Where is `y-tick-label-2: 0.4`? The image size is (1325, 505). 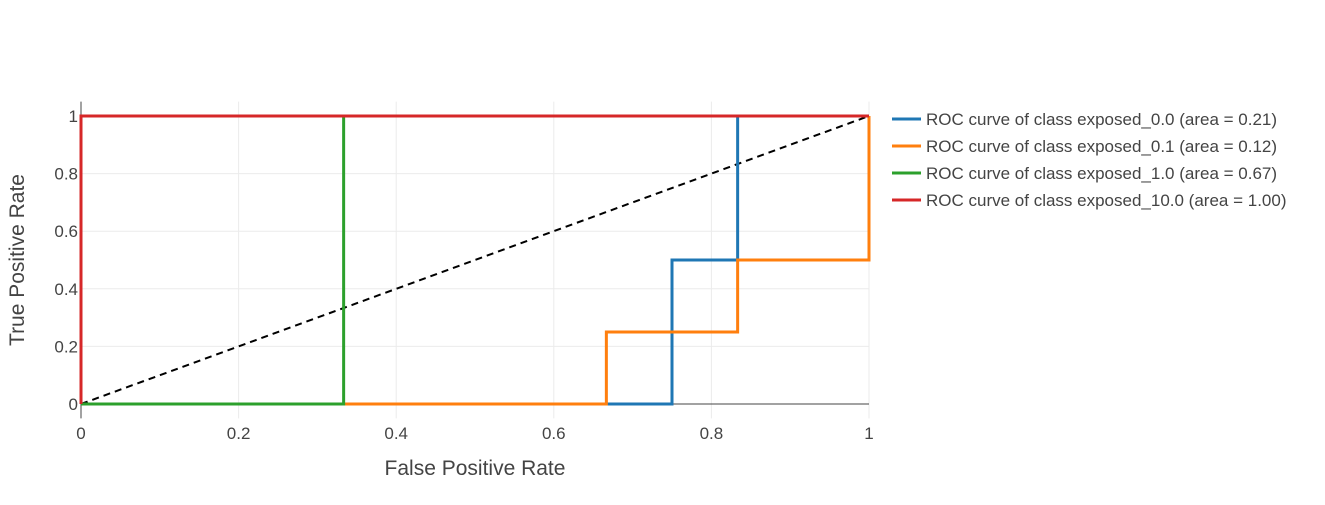 y-tick-label-2: 0.4 is located at coordinates (66, 289).